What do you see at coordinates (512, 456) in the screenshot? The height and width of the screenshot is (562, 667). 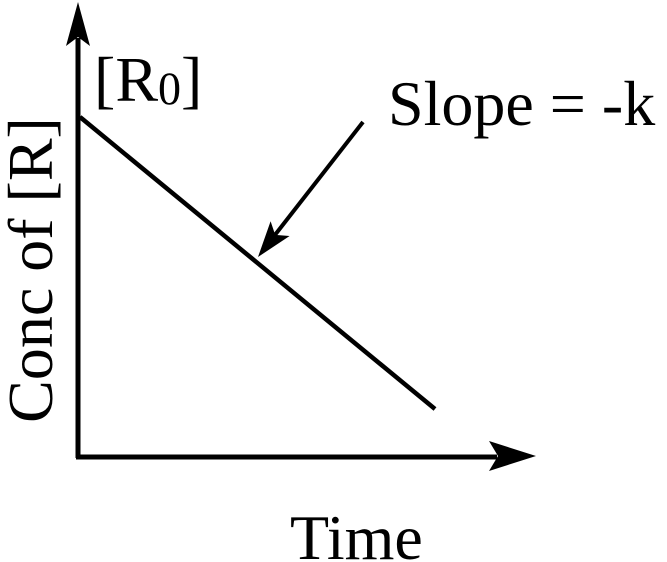 I see `x-axis-arrowhead-icon` at bounding box center [512, 456].